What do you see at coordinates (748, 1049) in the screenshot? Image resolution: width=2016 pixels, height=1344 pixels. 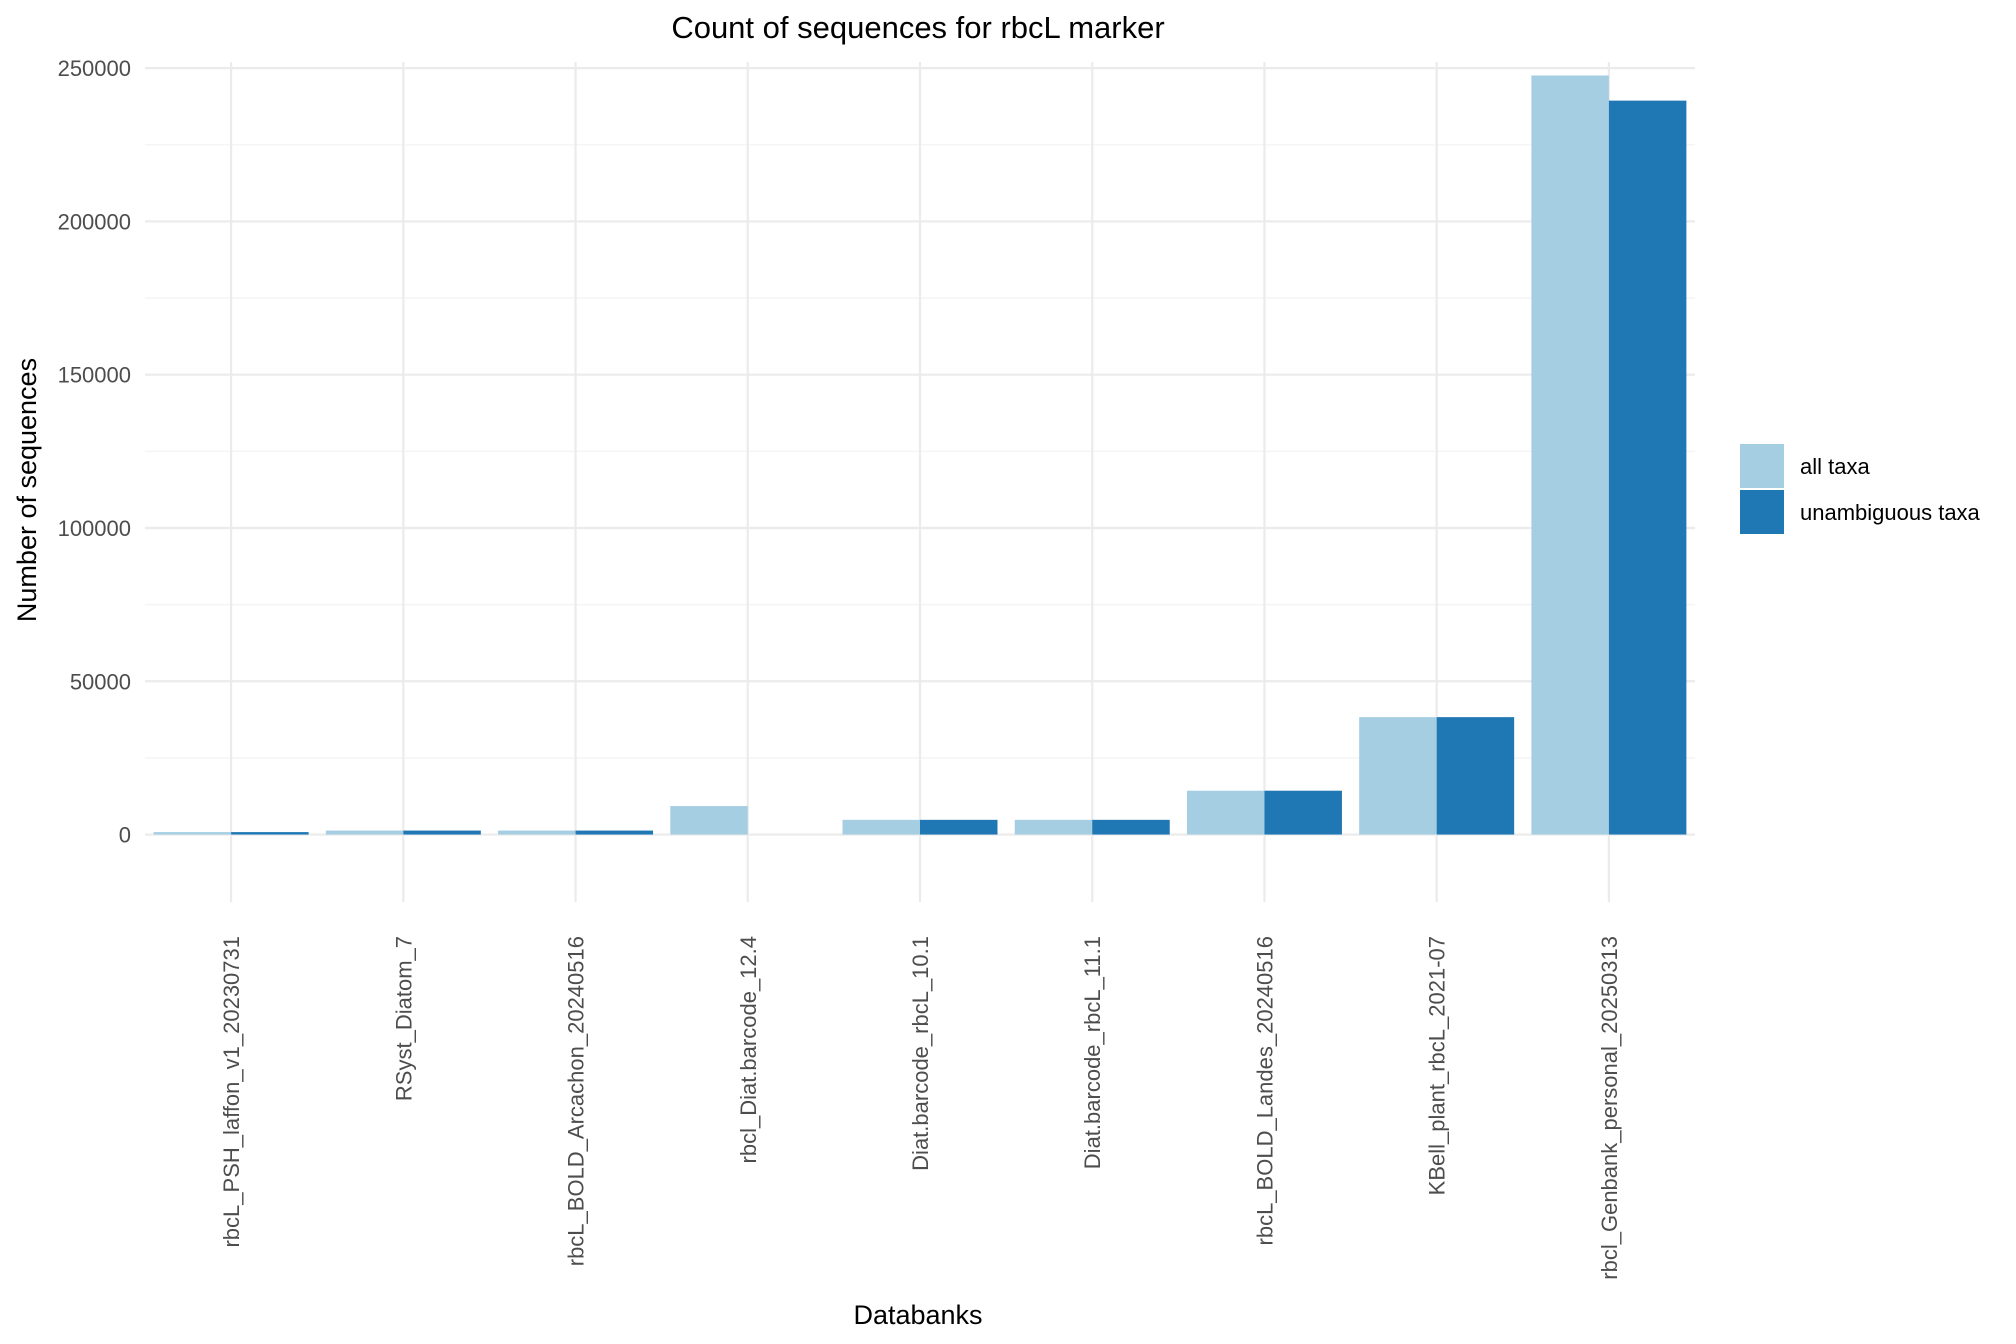 I see `x-tick-label: rbcl_Diat.barcode_12.4` at bounding box center [748, 1049].